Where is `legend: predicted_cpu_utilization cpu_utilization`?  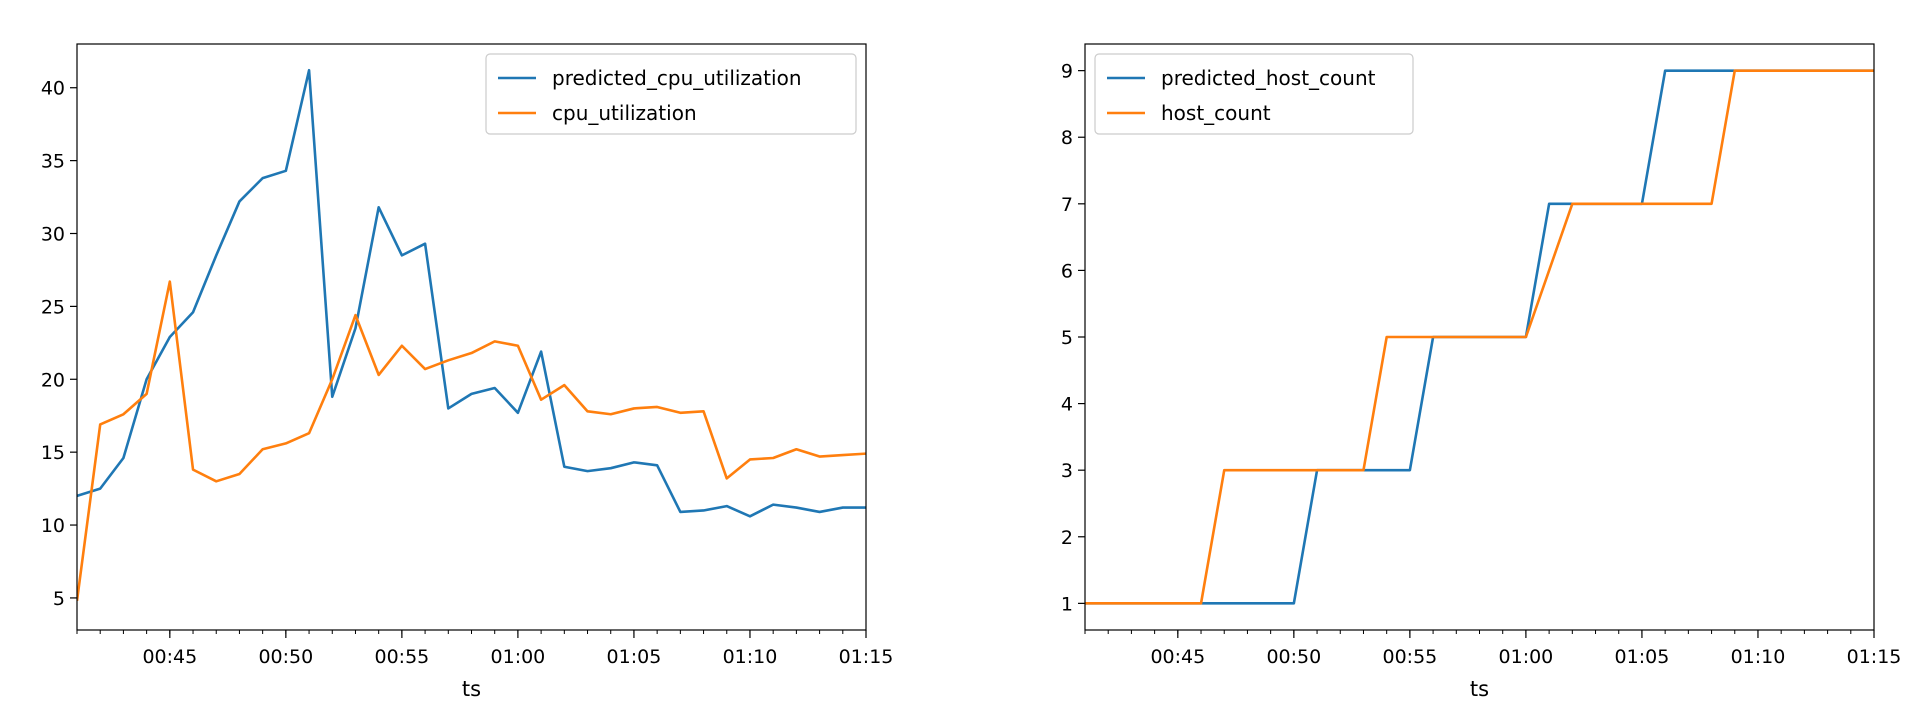 legend: predicted_cpu_utilization cpu_utilization is located at coordinates (671, 94).